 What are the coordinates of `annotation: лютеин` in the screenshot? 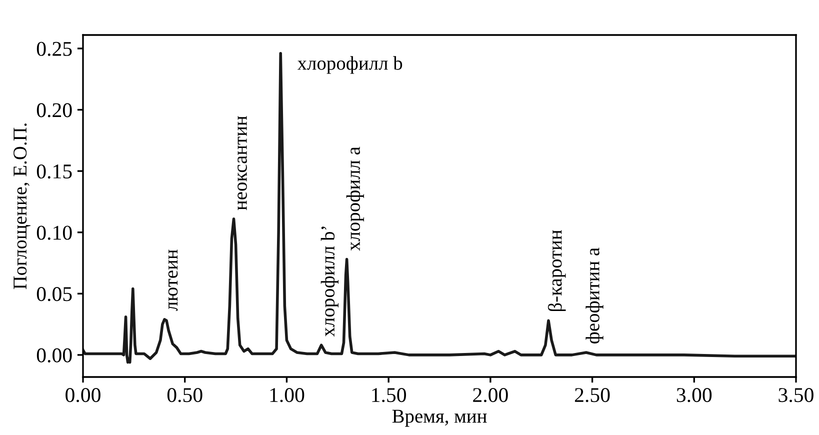 It's located at (173, 280).